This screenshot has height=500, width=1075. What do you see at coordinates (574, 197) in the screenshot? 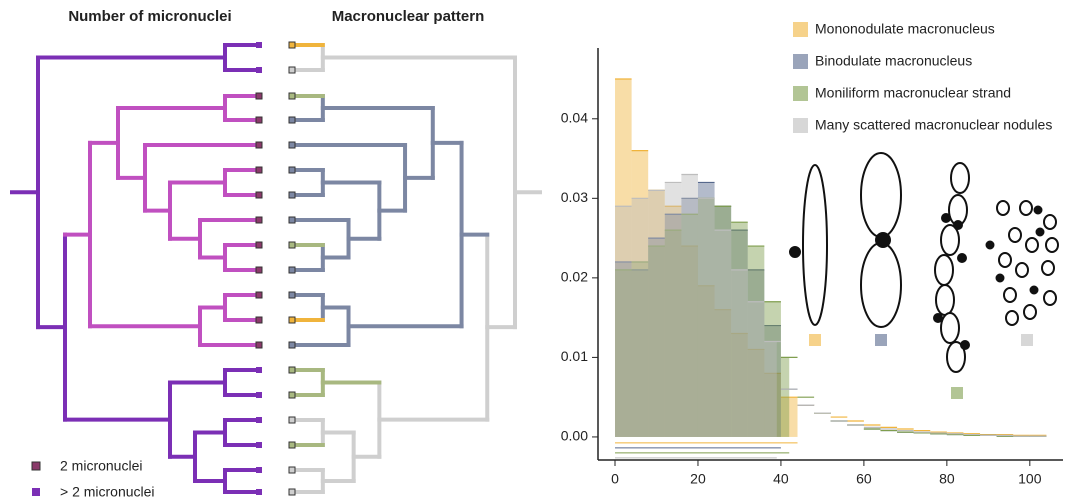
I see `y-tick-label: 0.03` at bounding box center [574, 197].